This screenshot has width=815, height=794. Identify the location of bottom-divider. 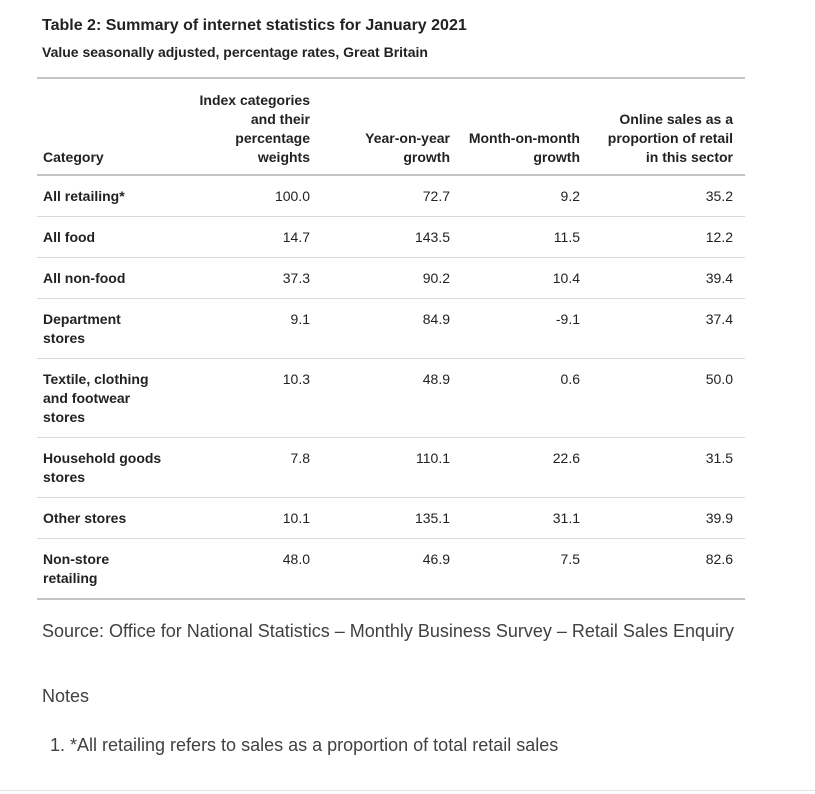
(407, 790).